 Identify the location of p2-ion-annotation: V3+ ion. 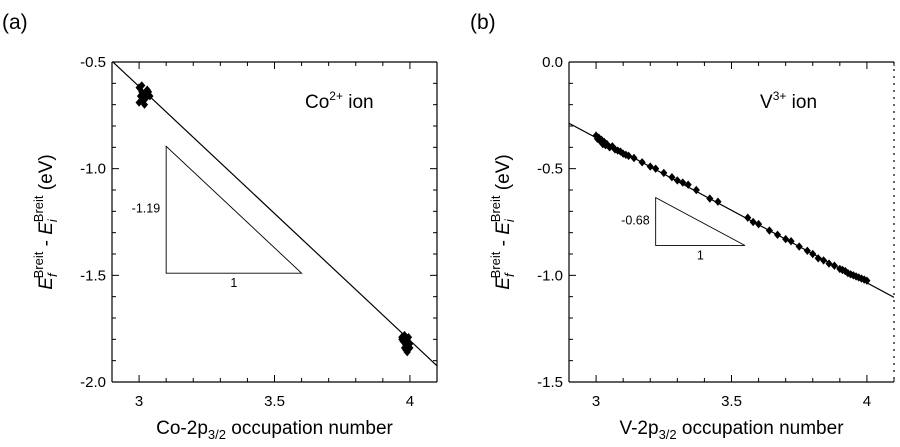
(788, 101).